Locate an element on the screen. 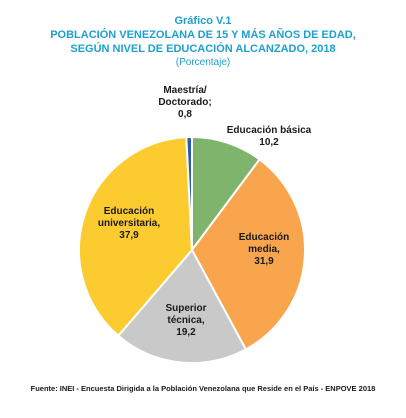 This screenshot has height=418, width=406. chart-title-line-2: SEGÚN NIVEL DE EDUCACIÓN ALCANZADO, 2018 is located at coordinates (203, 49).